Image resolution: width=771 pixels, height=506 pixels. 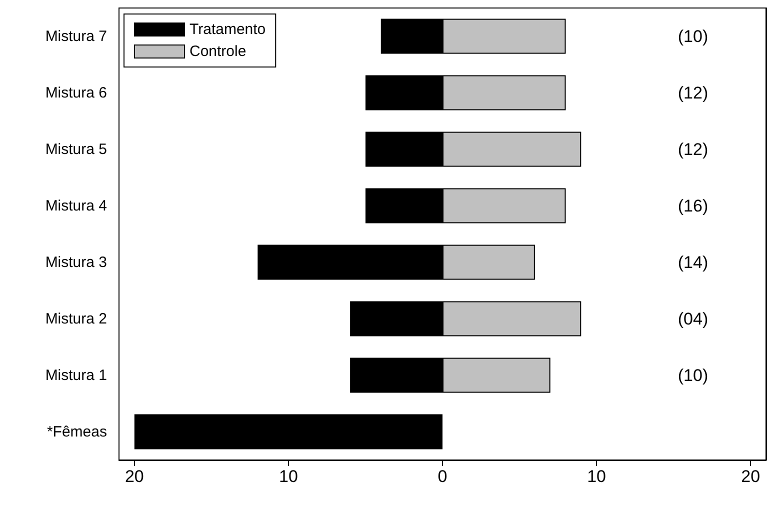 I want to click on y-tick-label: Mistura 1, so click(x=76, y=375).